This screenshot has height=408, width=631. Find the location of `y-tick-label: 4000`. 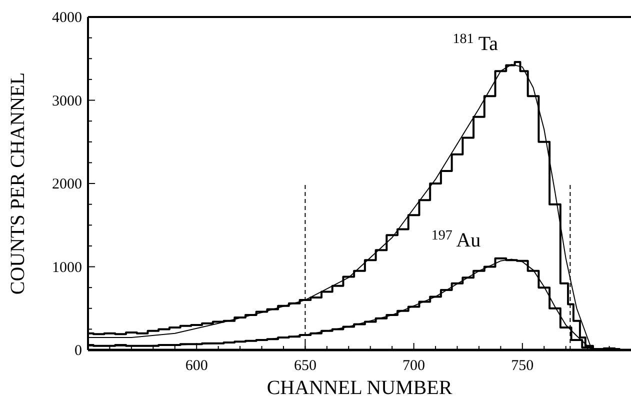

y-tick-label: 4000 is located at coordinates (67, 18).